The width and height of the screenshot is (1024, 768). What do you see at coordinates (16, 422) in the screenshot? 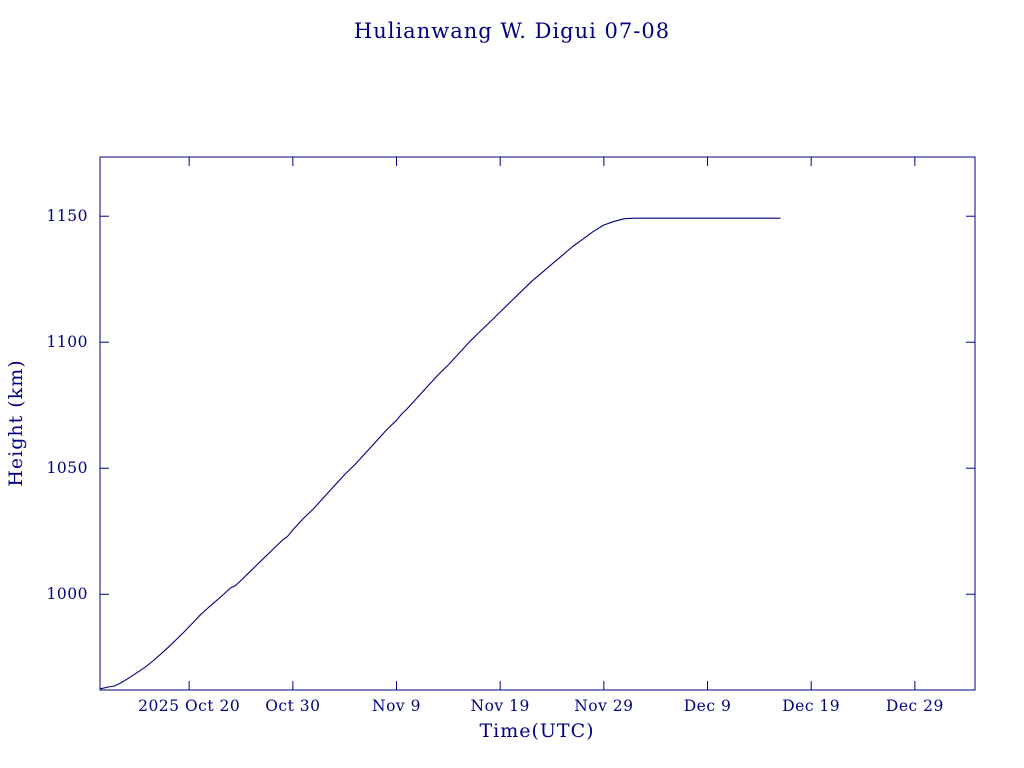
I see `y-axis-title: Height (km)` at bounding box center [16, 422].